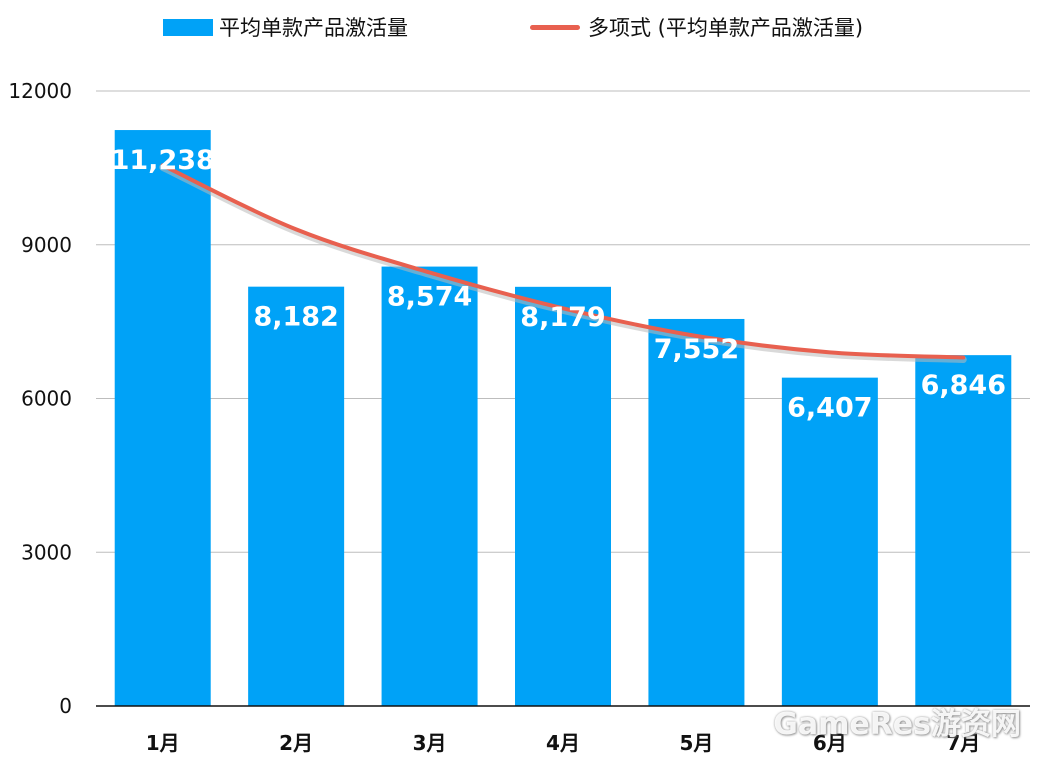 This screenshot has width=1043, height=757. Describe the element at coordinates (295, 317) in the screenshot. I see `data-label: 8,182` at that location.